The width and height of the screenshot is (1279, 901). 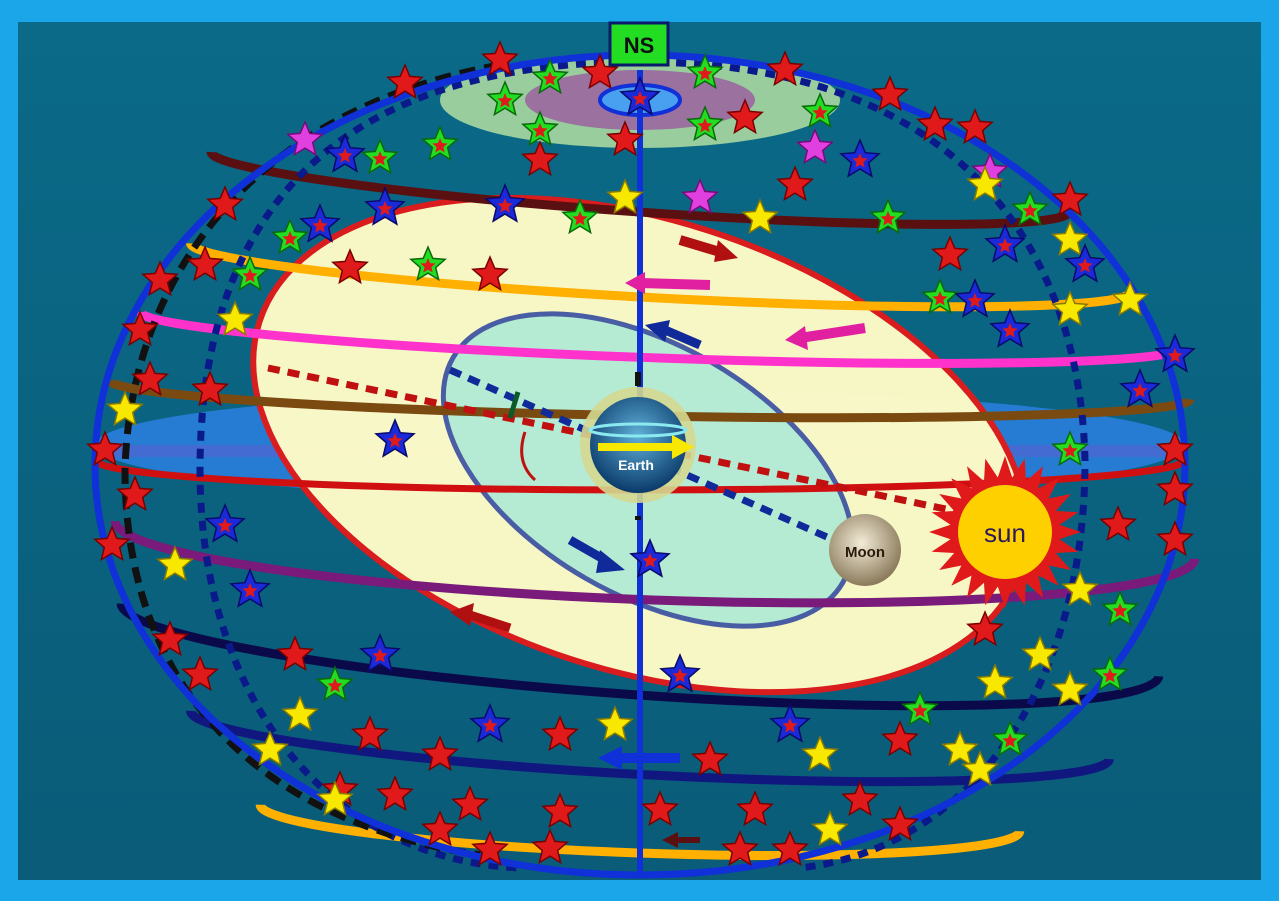 What do you see at coordinates (528, 456) in the screenshot?
I see `inclination-arc` at bounding box center [528, 456].